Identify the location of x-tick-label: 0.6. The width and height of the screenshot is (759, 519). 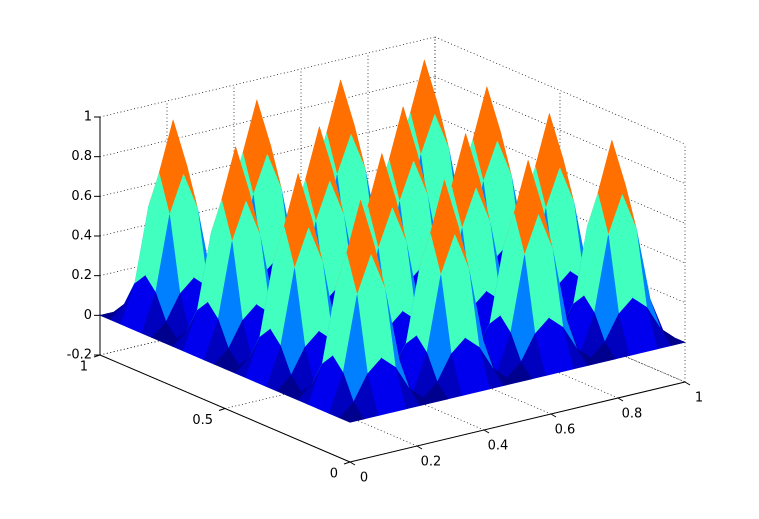
(565, 430).